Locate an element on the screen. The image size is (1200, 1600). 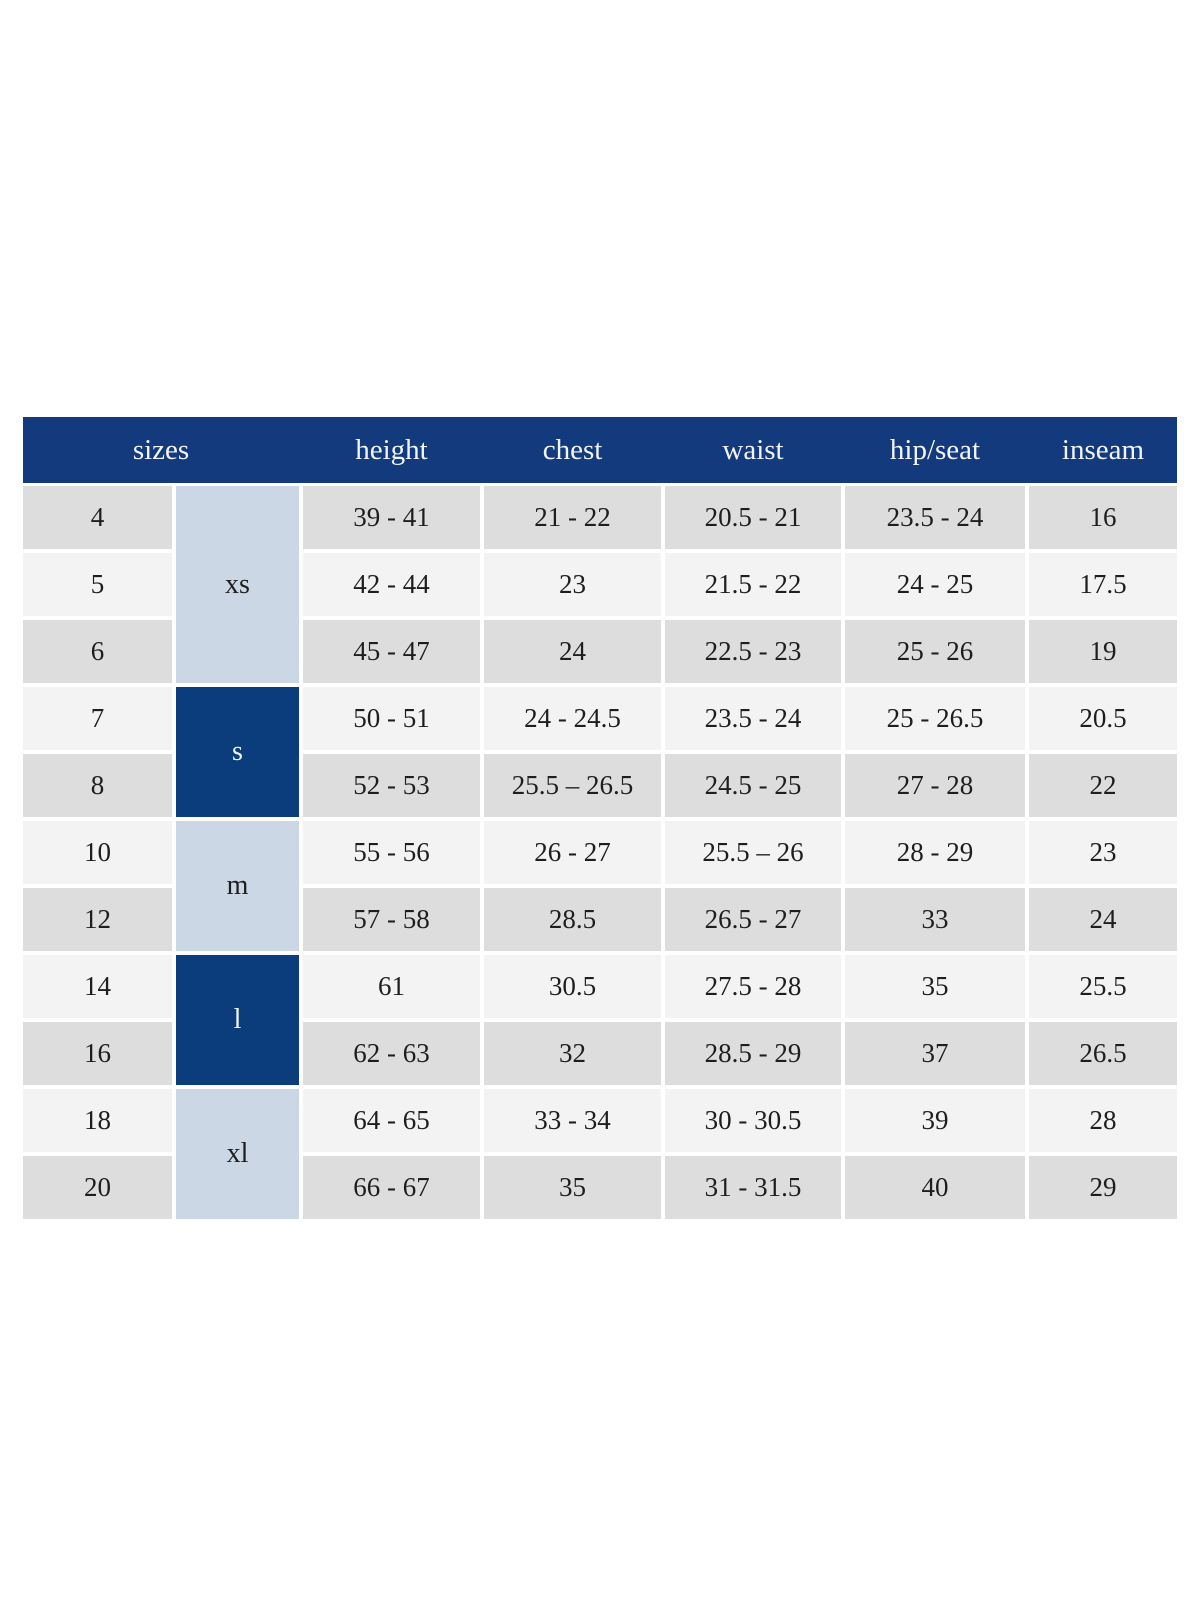
inseam-cell: 26.5 is located at coordinates (1103, 1053).